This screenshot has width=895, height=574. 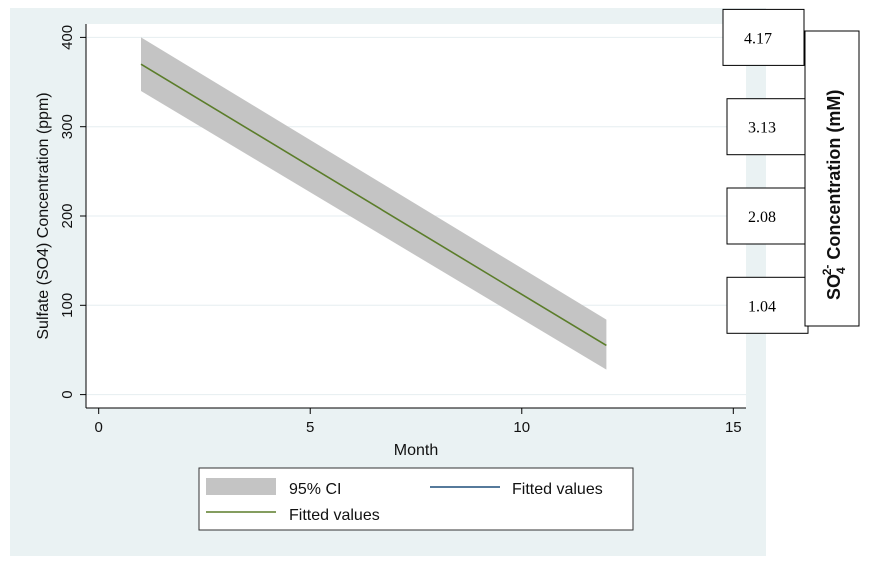 I want to click on secondary-axis-label-so: SO, so click(x=834, y=287).